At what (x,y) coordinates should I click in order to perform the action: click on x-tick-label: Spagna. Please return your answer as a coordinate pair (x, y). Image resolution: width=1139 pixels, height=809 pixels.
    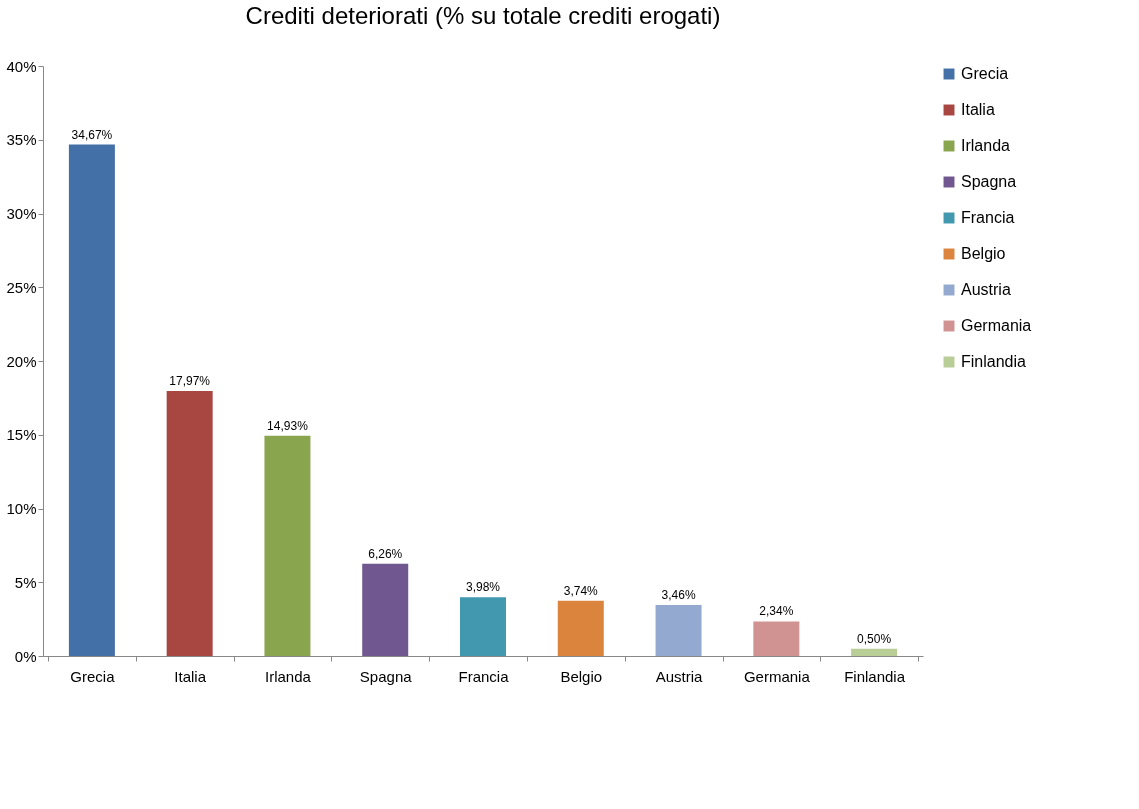
    Looking at the image, I should click on (386, 676).